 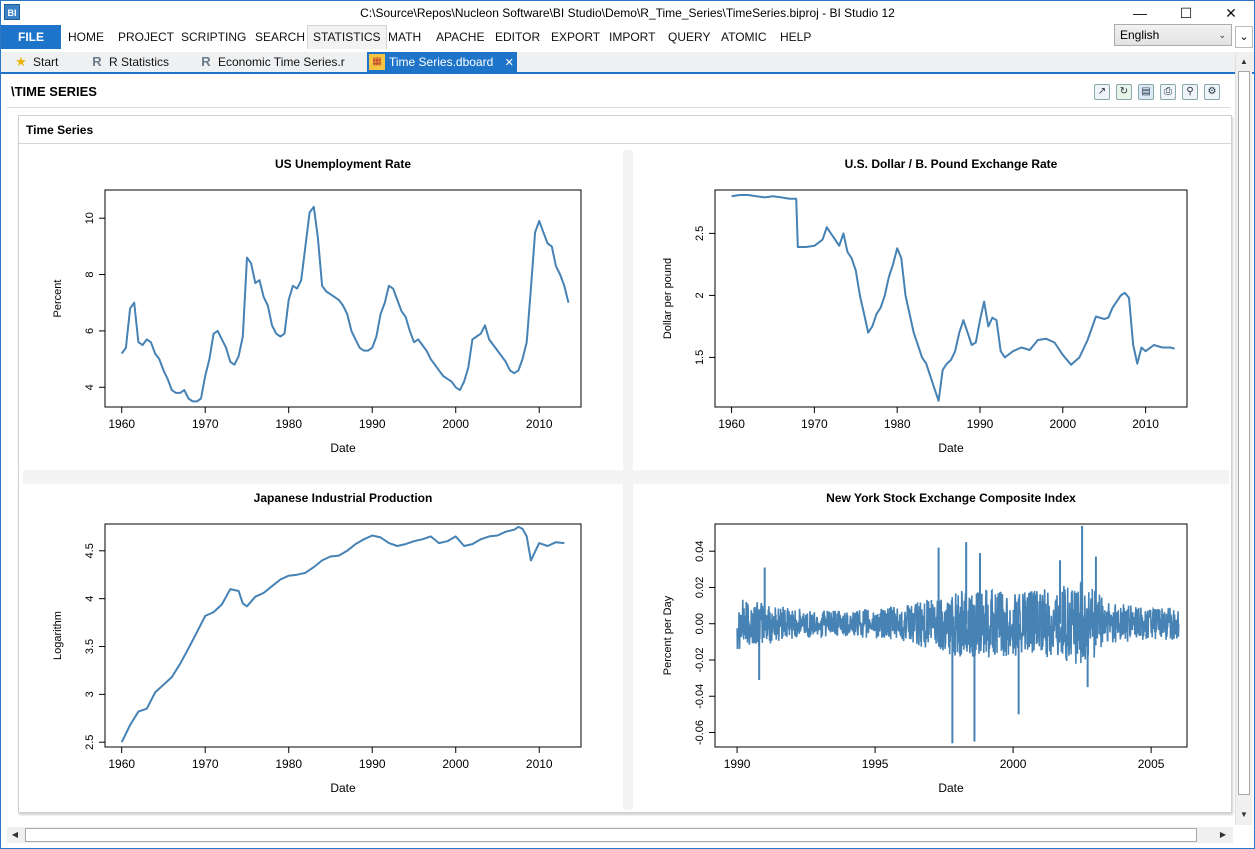 What do you see at coordinates (1190, 92) in the screenshot?
I see `print-preview-icon: ⚲` at bounding box center [1190, 92].